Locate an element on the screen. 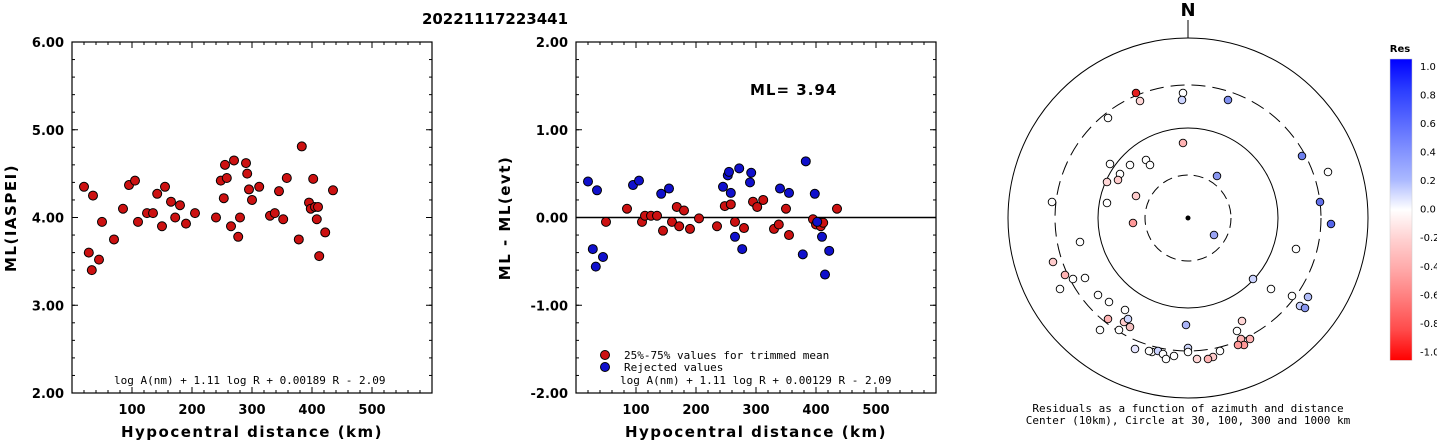  colorbar-tick-label: -0.8 is located at coordinates (1428, 324).